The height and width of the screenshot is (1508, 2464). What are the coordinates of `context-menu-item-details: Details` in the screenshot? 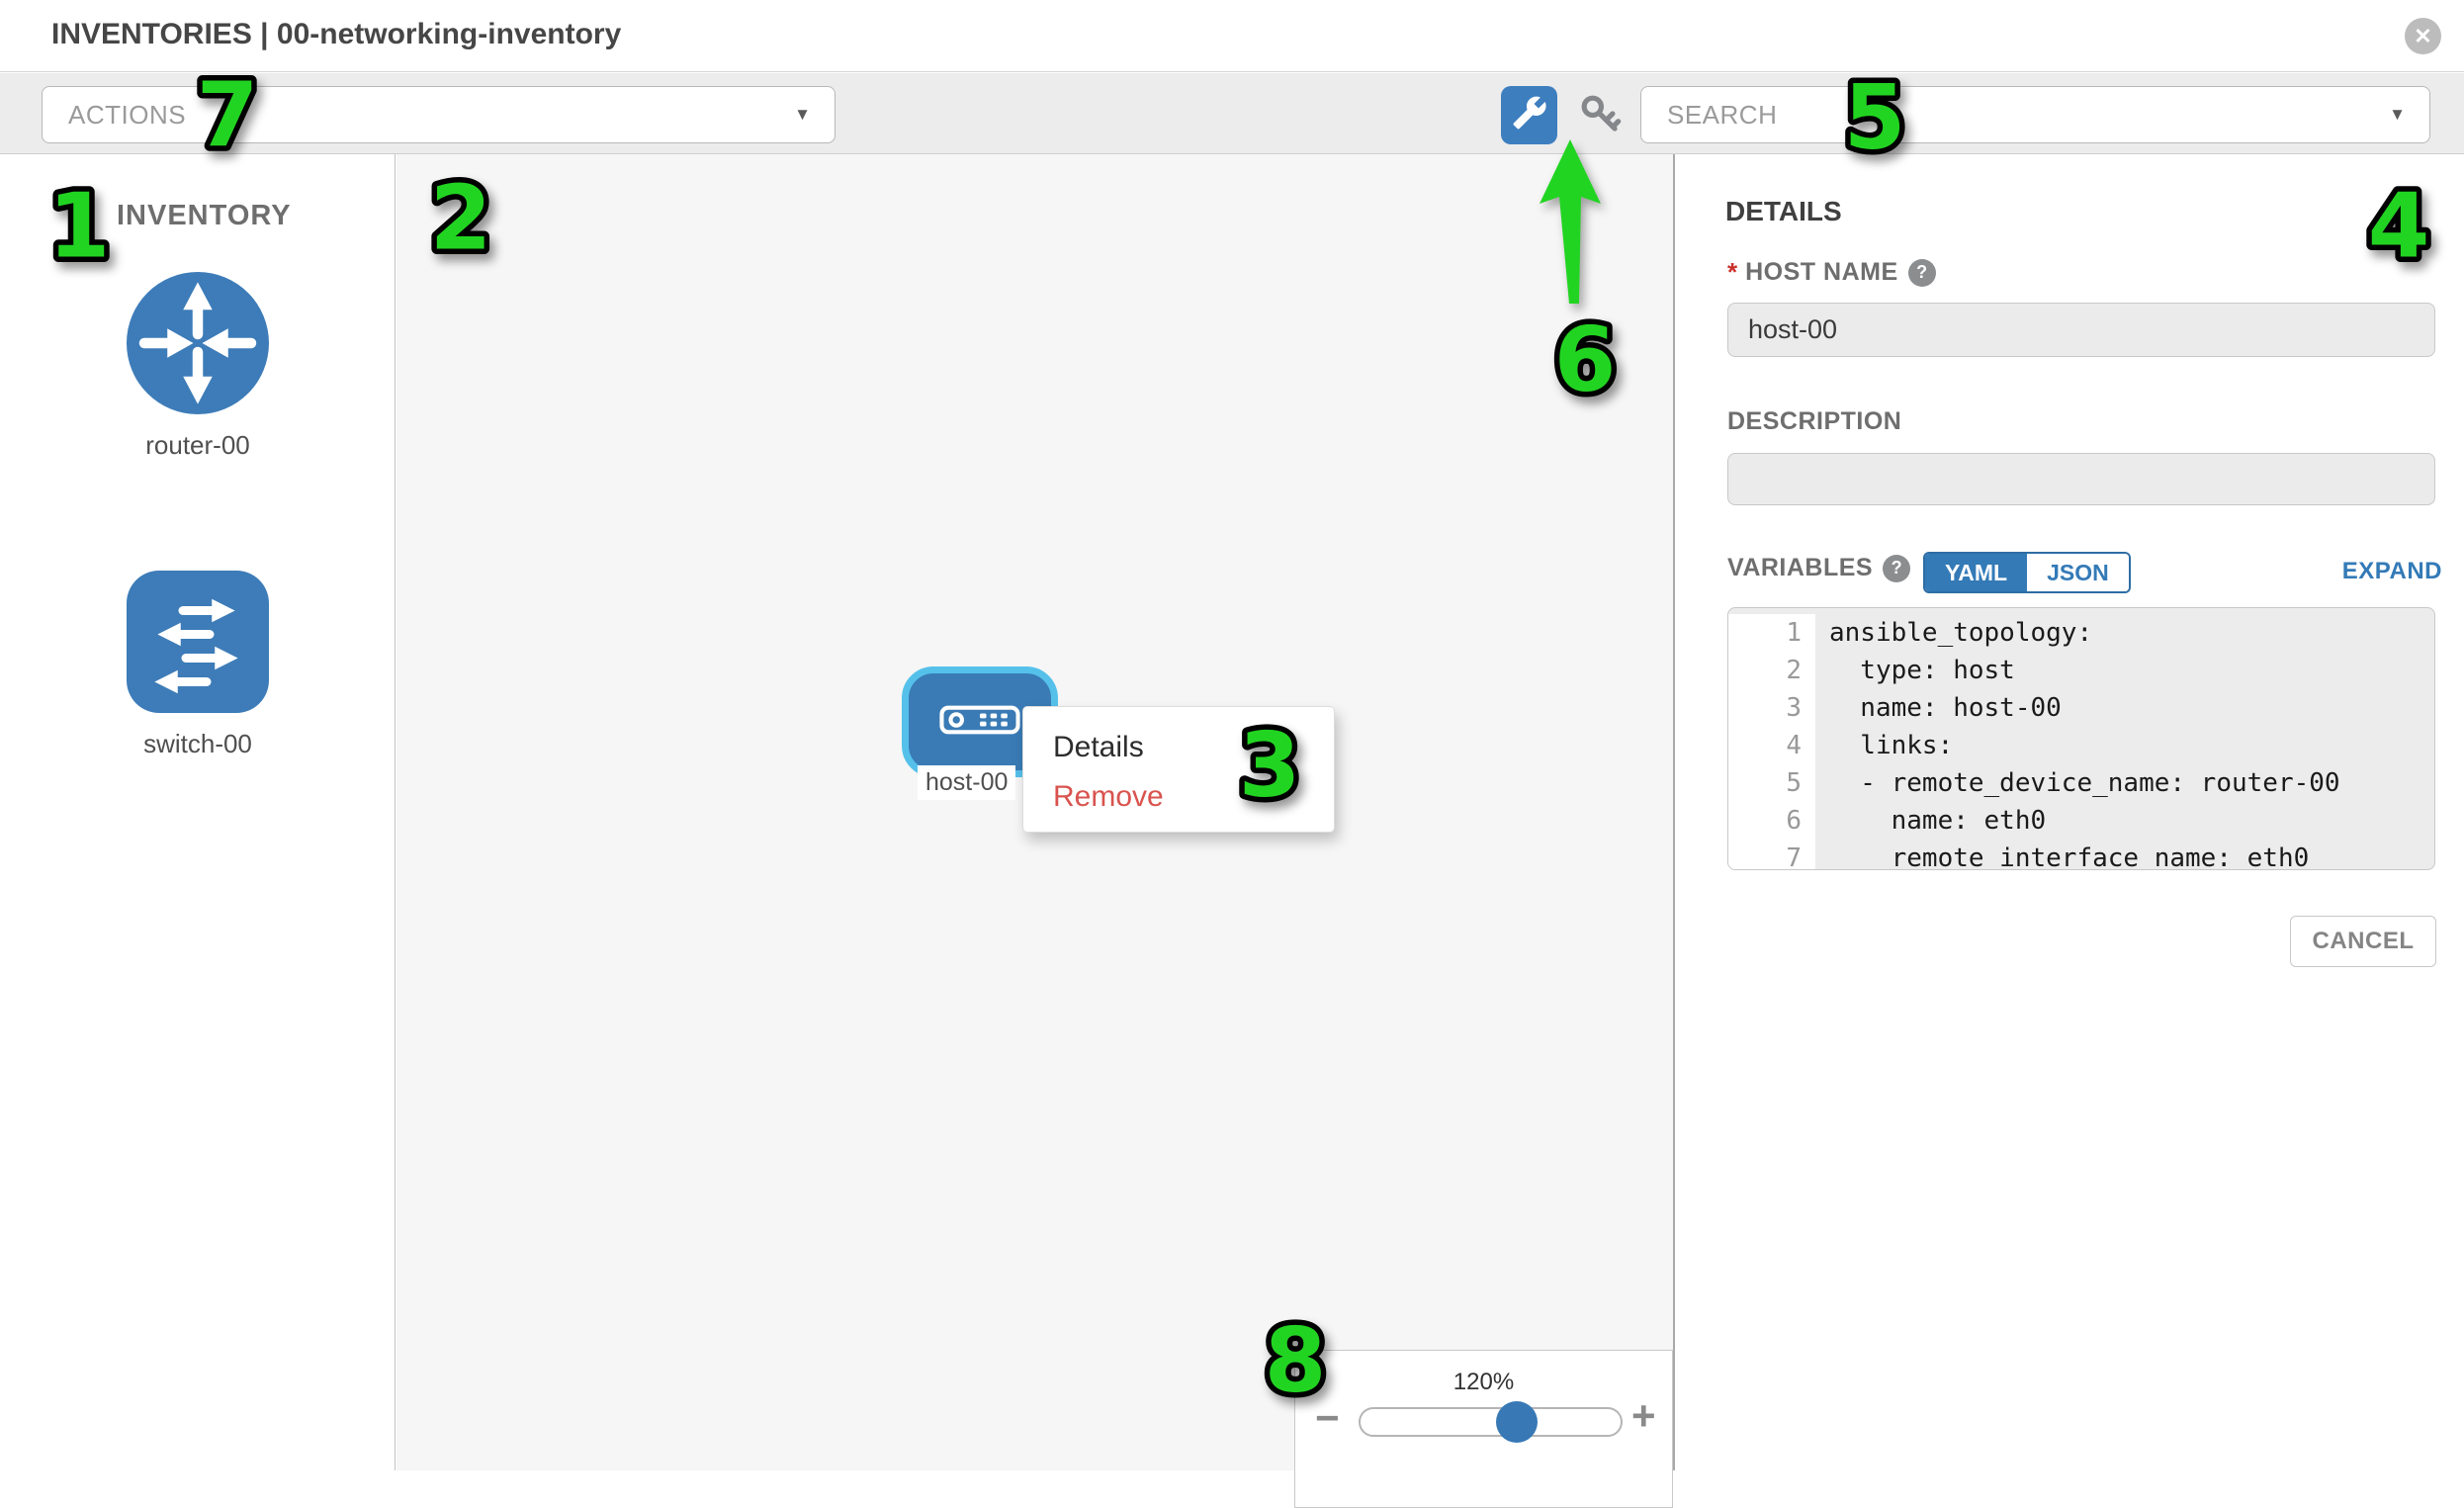 It's located at (1099, 747).